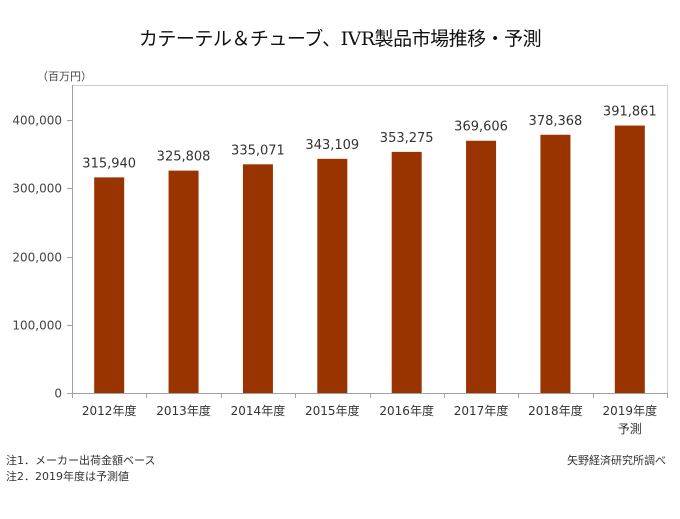  What do you see at coordinates (109, 410) in the screenshot?
I see `x-tick-label: 2012年度` at bounding box center [109, 410].